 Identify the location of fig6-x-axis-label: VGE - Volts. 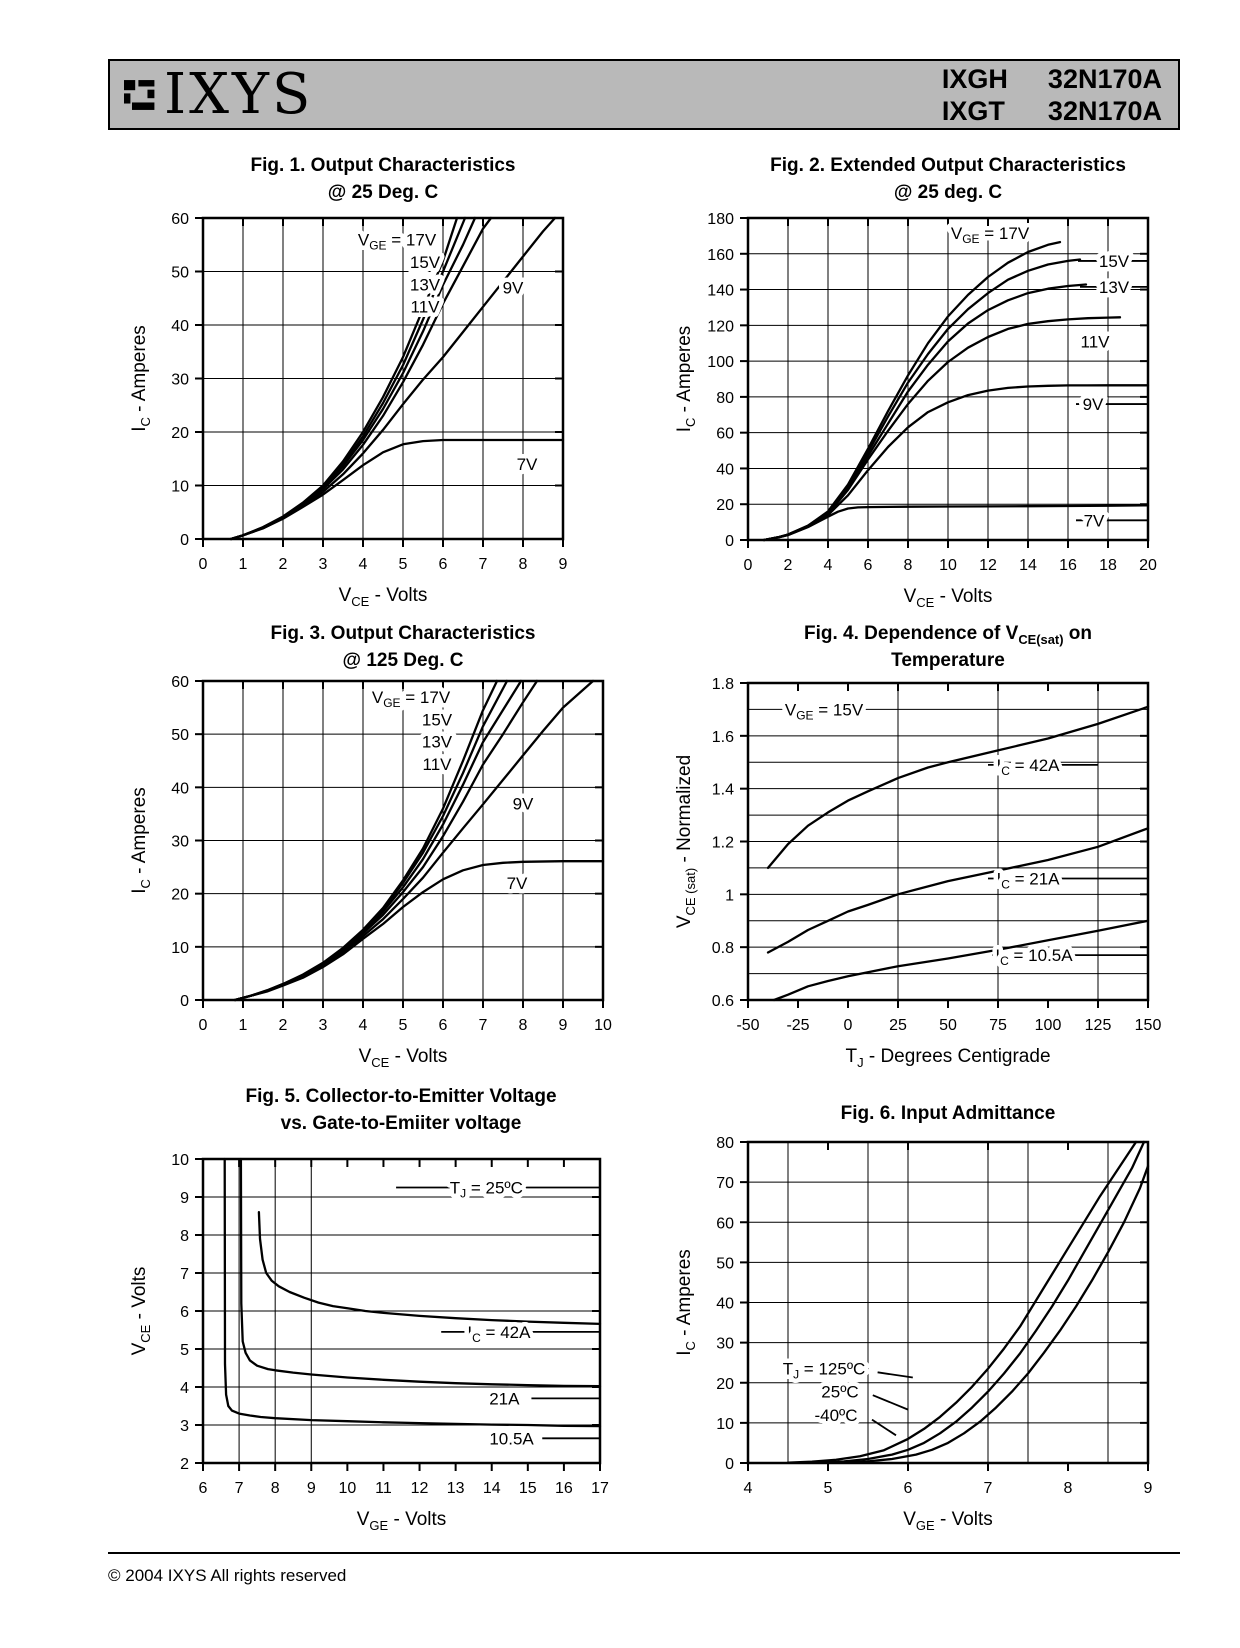
(948, 1521).